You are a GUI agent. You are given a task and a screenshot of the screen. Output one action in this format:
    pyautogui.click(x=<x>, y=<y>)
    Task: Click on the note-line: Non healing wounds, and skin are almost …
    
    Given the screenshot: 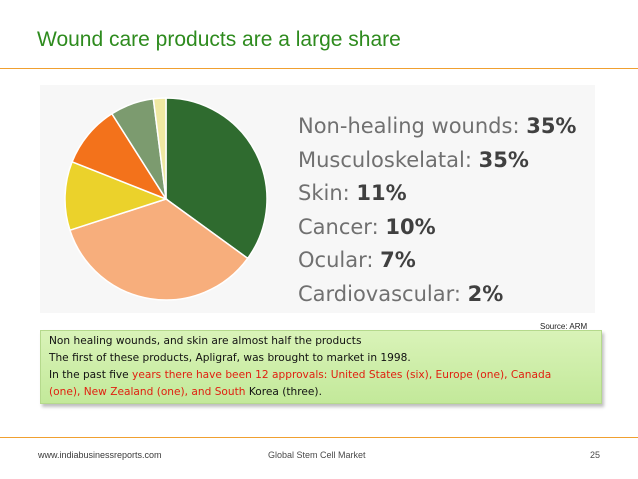 What is the action you would take?
    pyautogui.click(x=205, y=341)
    